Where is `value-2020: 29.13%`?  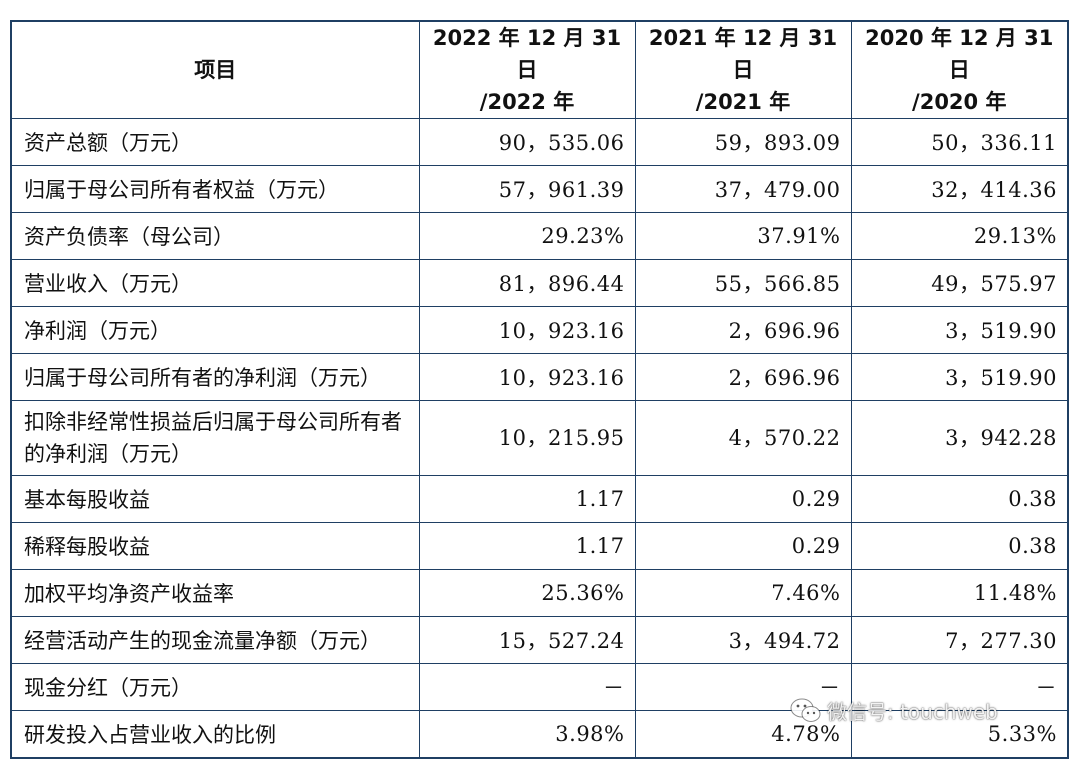
value-2020: 29.13% is located at coordinates (959, 236).